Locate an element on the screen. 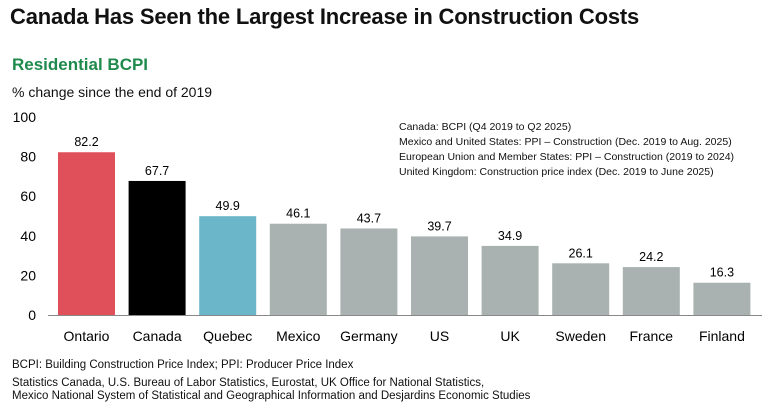  data-label: 34.9 is located at coordinates (510, 236).